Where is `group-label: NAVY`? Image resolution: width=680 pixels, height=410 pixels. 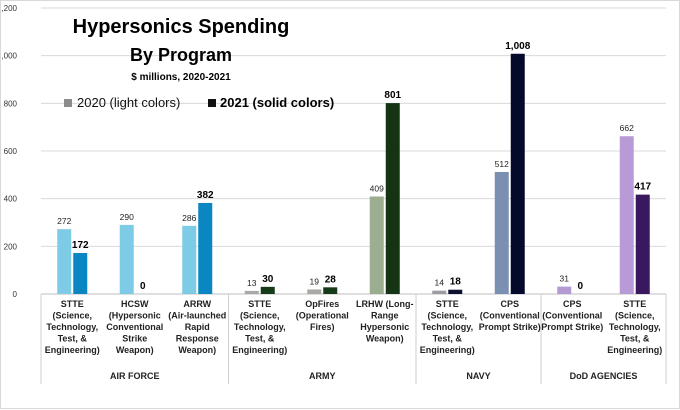
group-label: NAVY is located at coordinates (478, 376).